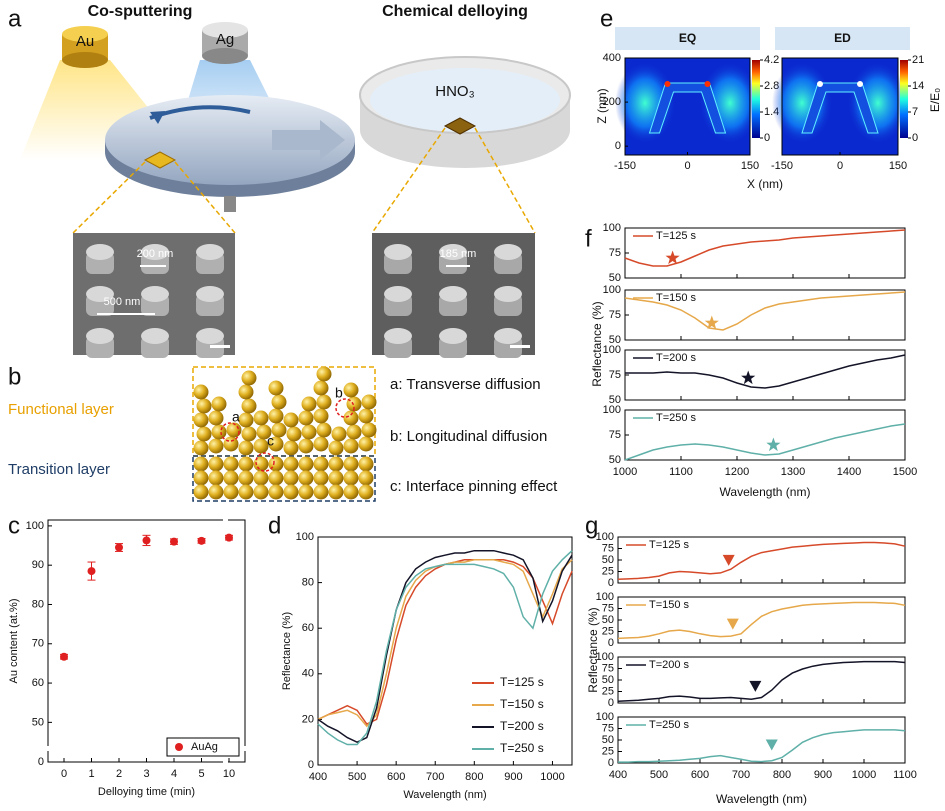 Image resolution: width=945 pixels, height=811 pixels. I want to click on x-axis-label: Wavelength (nm), so click(761, 799).